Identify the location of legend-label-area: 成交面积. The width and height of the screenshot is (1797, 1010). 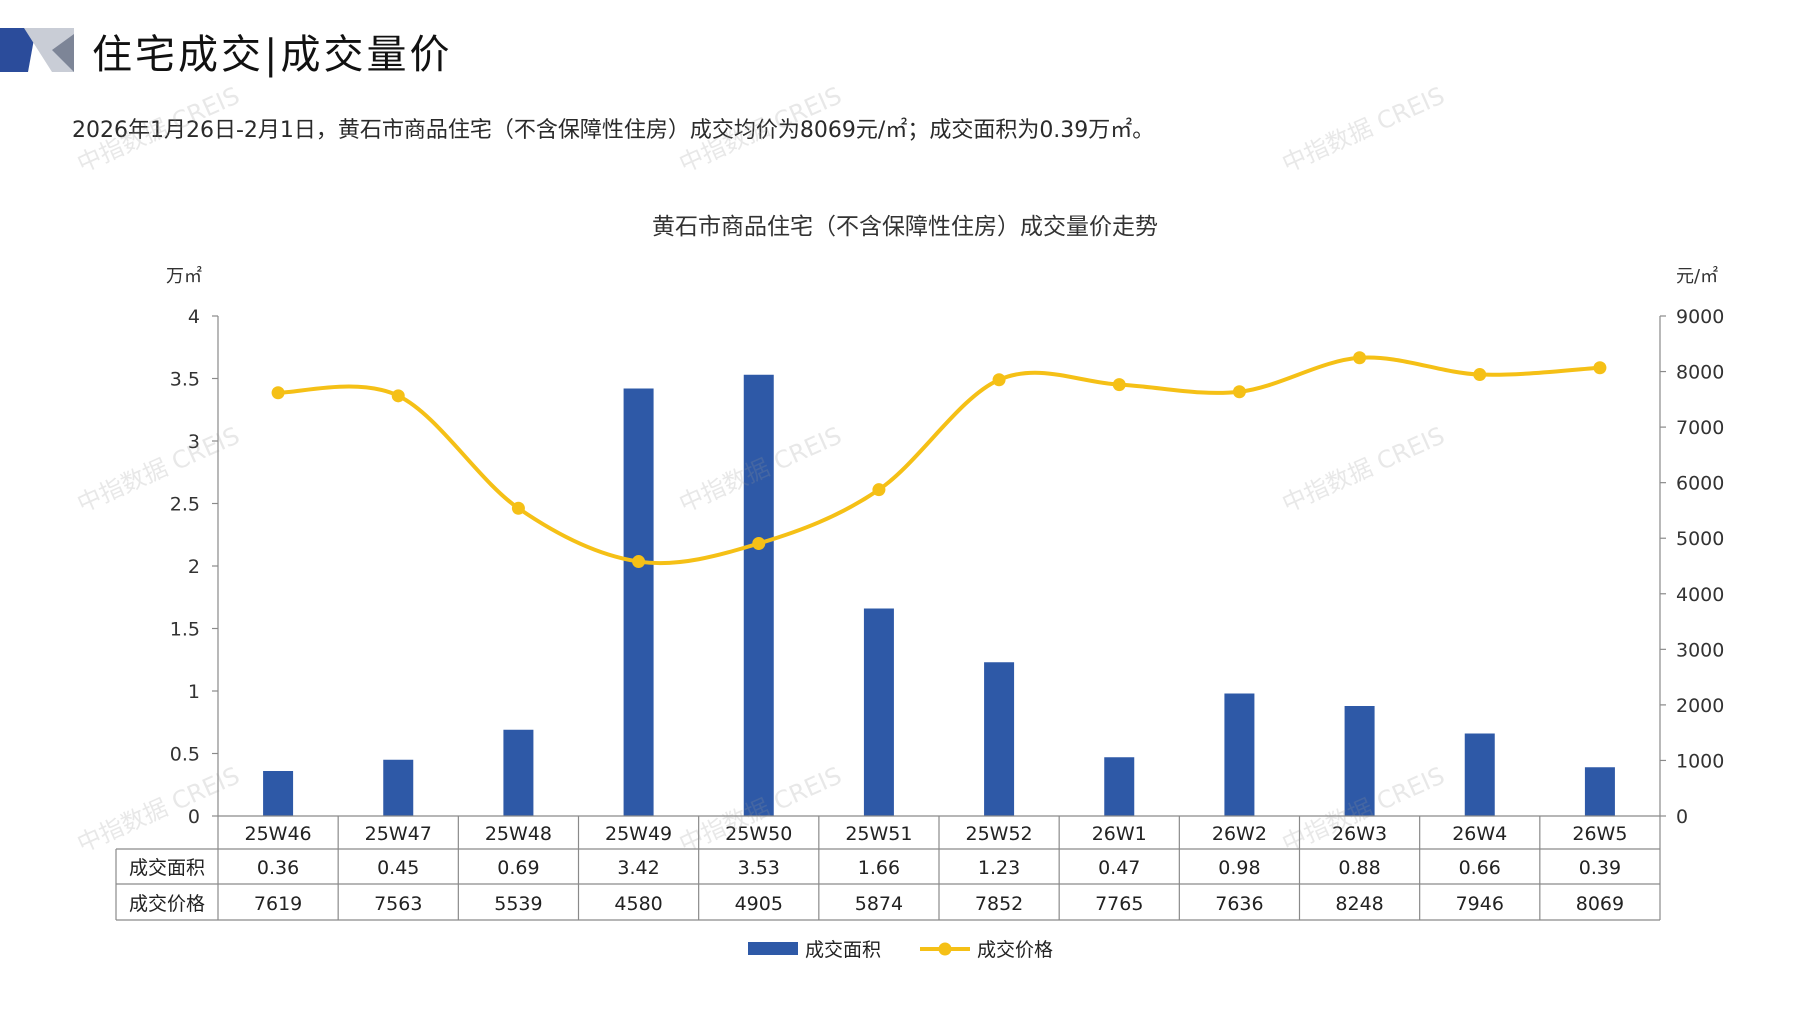
(843, 950).